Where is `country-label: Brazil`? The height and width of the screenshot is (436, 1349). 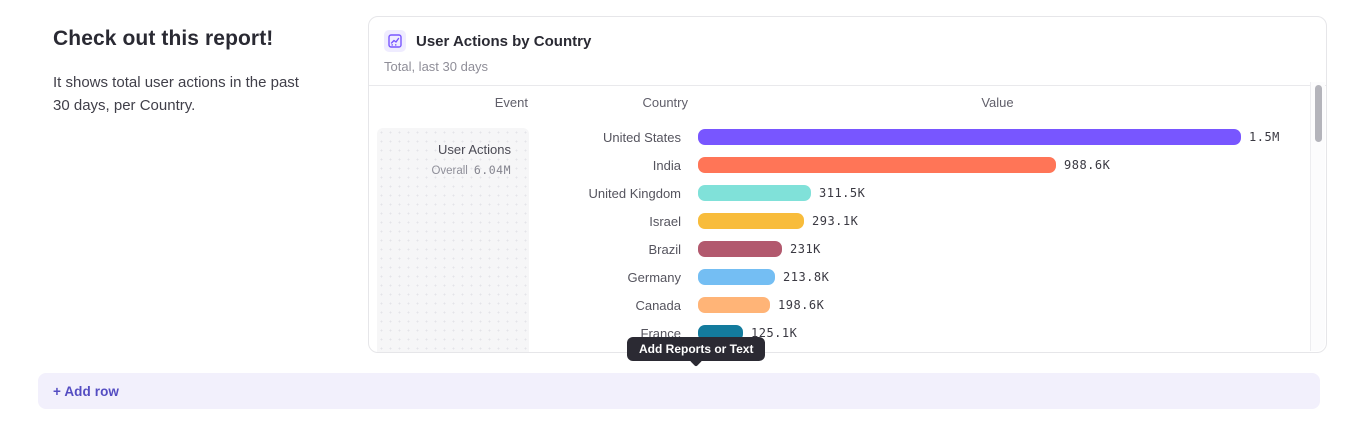
country-label: Brazil is located at coordinates (664, 249).